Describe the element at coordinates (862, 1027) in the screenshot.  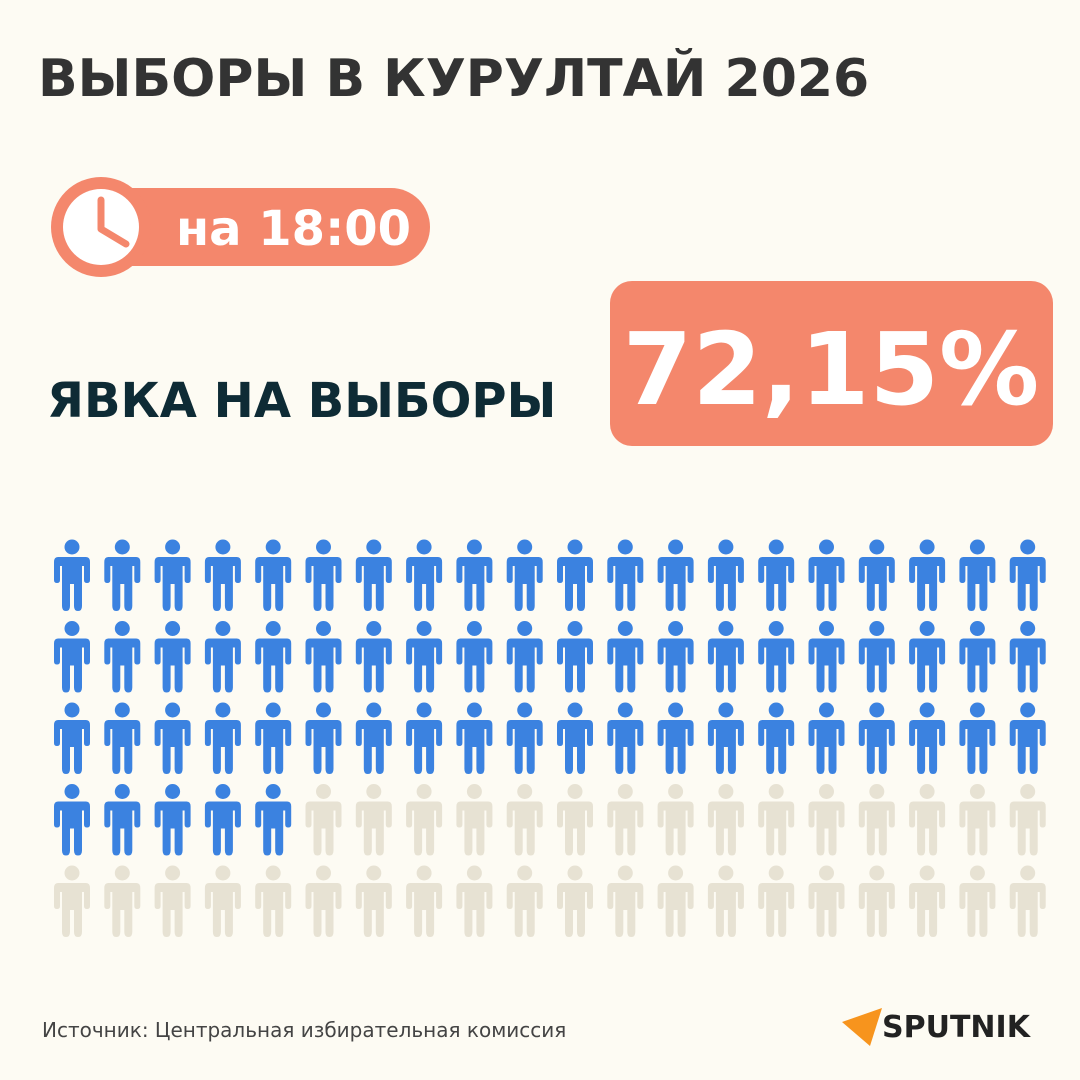
I see `logo-mark` at that location.